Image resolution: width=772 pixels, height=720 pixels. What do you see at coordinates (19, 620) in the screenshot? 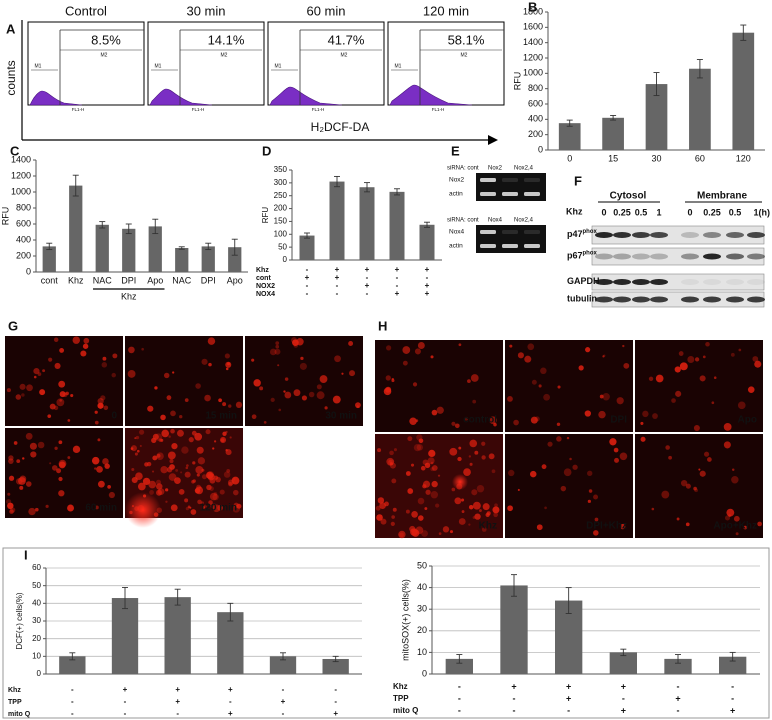
I see `y-axis-label: DCF(+) cells(%)` at bounding box center [19, 620].